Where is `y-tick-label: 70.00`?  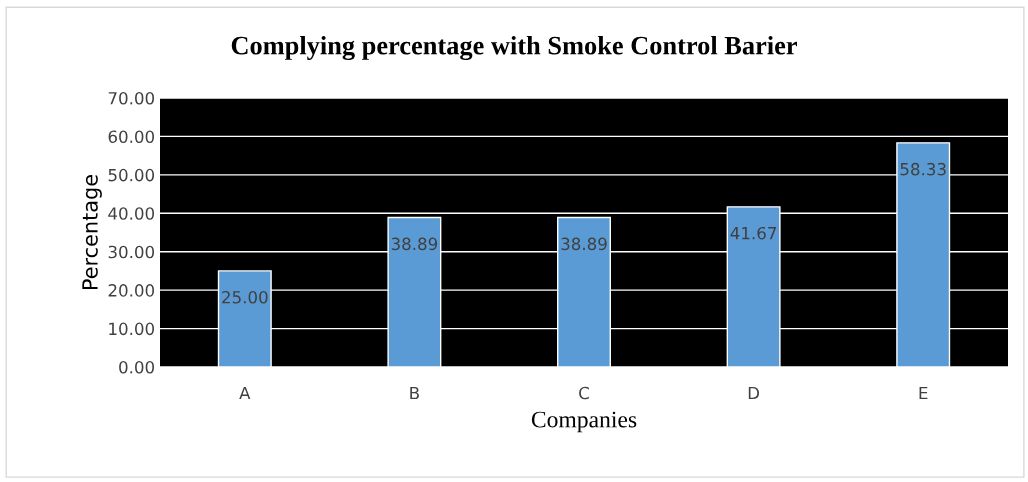 y-tick-label: 70.00 is located at coordinates (131, 98).